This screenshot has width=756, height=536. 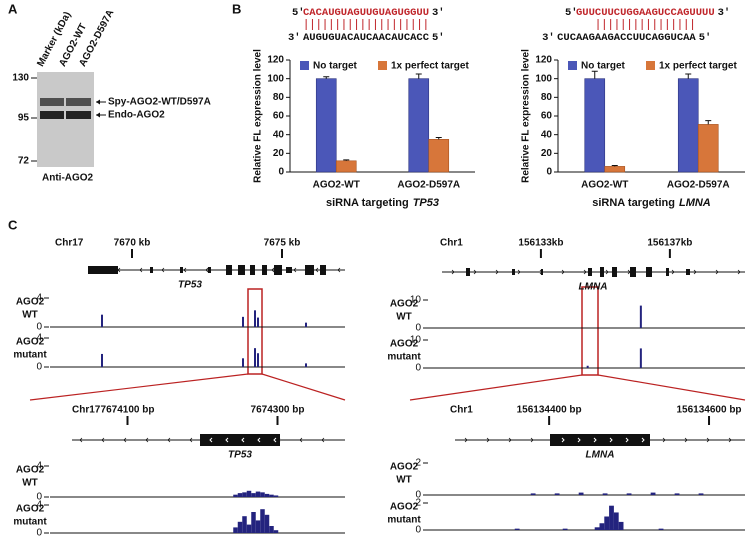 What do you see at coordinates (382, 65) in the screenshot?
I see `legend-swatch` at bounding box center [382, 65].